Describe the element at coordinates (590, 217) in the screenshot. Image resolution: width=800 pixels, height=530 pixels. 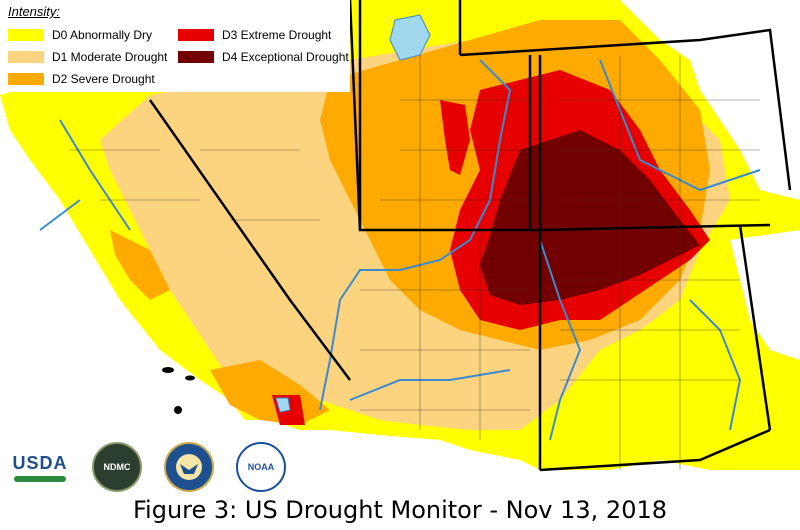
I see `d4-region` at that location.